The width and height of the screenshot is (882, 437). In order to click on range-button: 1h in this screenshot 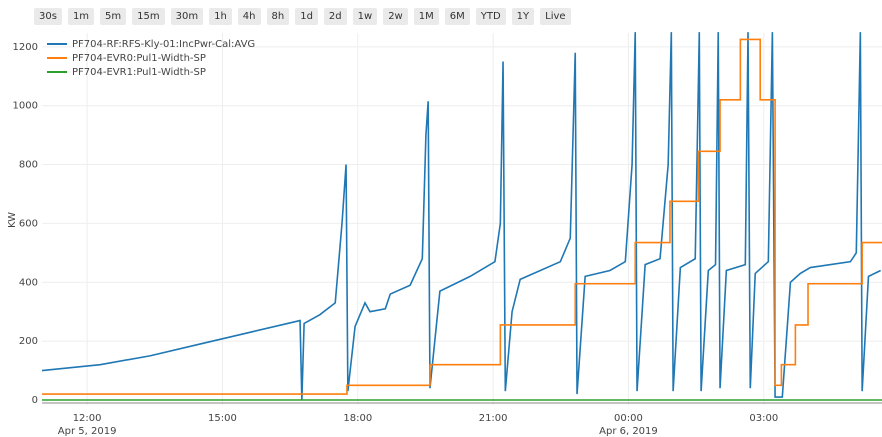, I will do `click(220, 16)`.